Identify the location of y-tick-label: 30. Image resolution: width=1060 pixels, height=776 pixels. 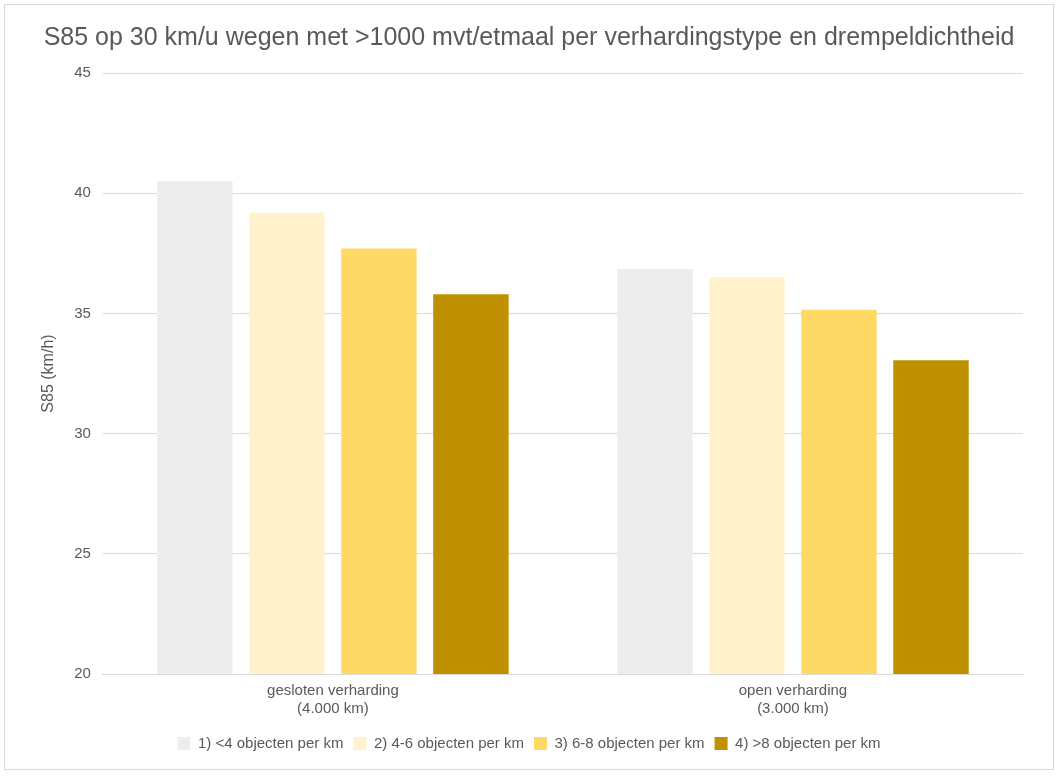
(82, 432).